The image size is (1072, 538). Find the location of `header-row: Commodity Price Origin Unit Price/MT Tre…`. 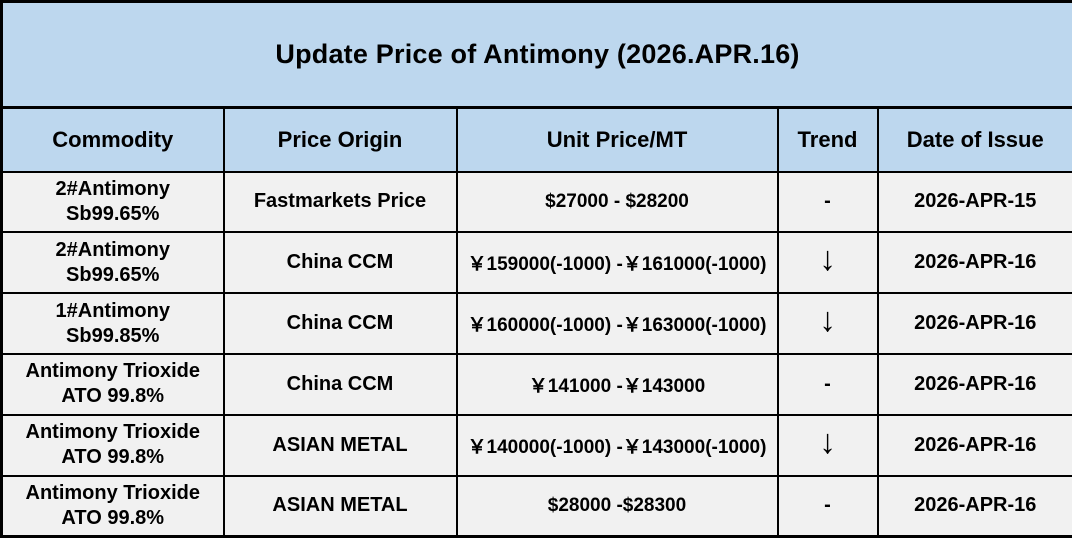

header-row: Commodity Price Origin Unit Price/MT Tre… is located at coordinates (536, 139).